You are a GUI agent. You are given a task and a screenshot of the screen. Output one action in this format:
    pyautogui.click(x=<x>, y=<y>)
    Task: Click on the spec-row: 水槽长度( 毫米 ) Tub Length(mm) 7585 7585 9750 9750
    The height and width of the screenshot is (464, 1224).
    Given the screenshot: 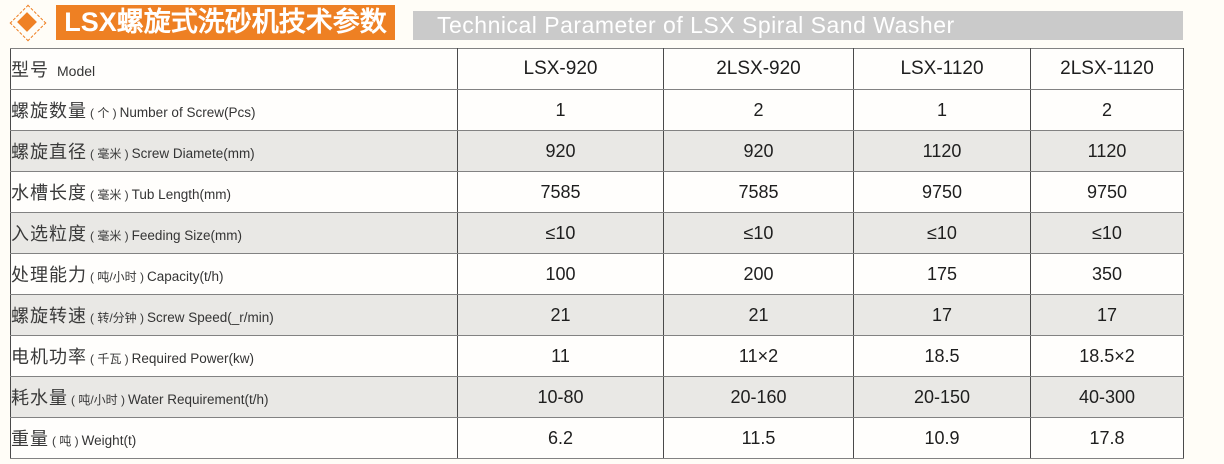 What is the action you would take?
    pyautogui.click(x=597, y=192)
    